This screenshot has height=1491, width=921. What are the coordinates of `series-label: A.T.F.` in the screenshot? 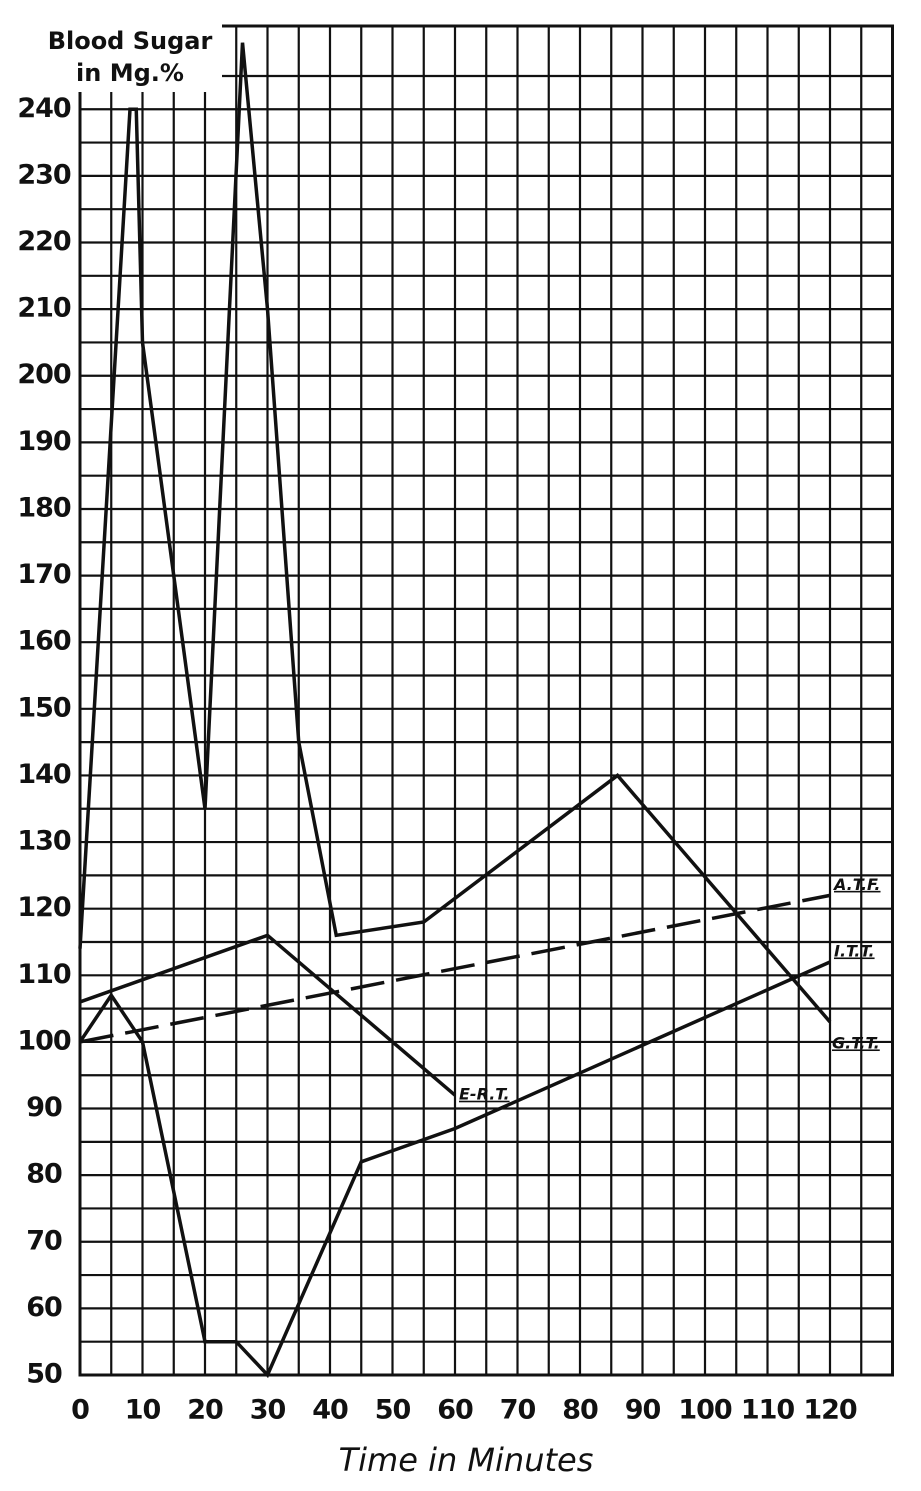 It's located at (856, 884).